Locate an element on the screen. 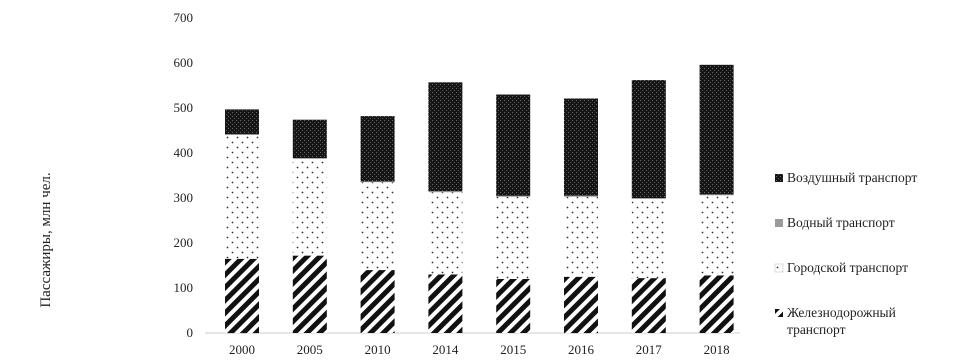  x-axis-ticks: 2000 2005 2010 2014 2015 2016 2017 2018 is located at coordinates (479, 349).